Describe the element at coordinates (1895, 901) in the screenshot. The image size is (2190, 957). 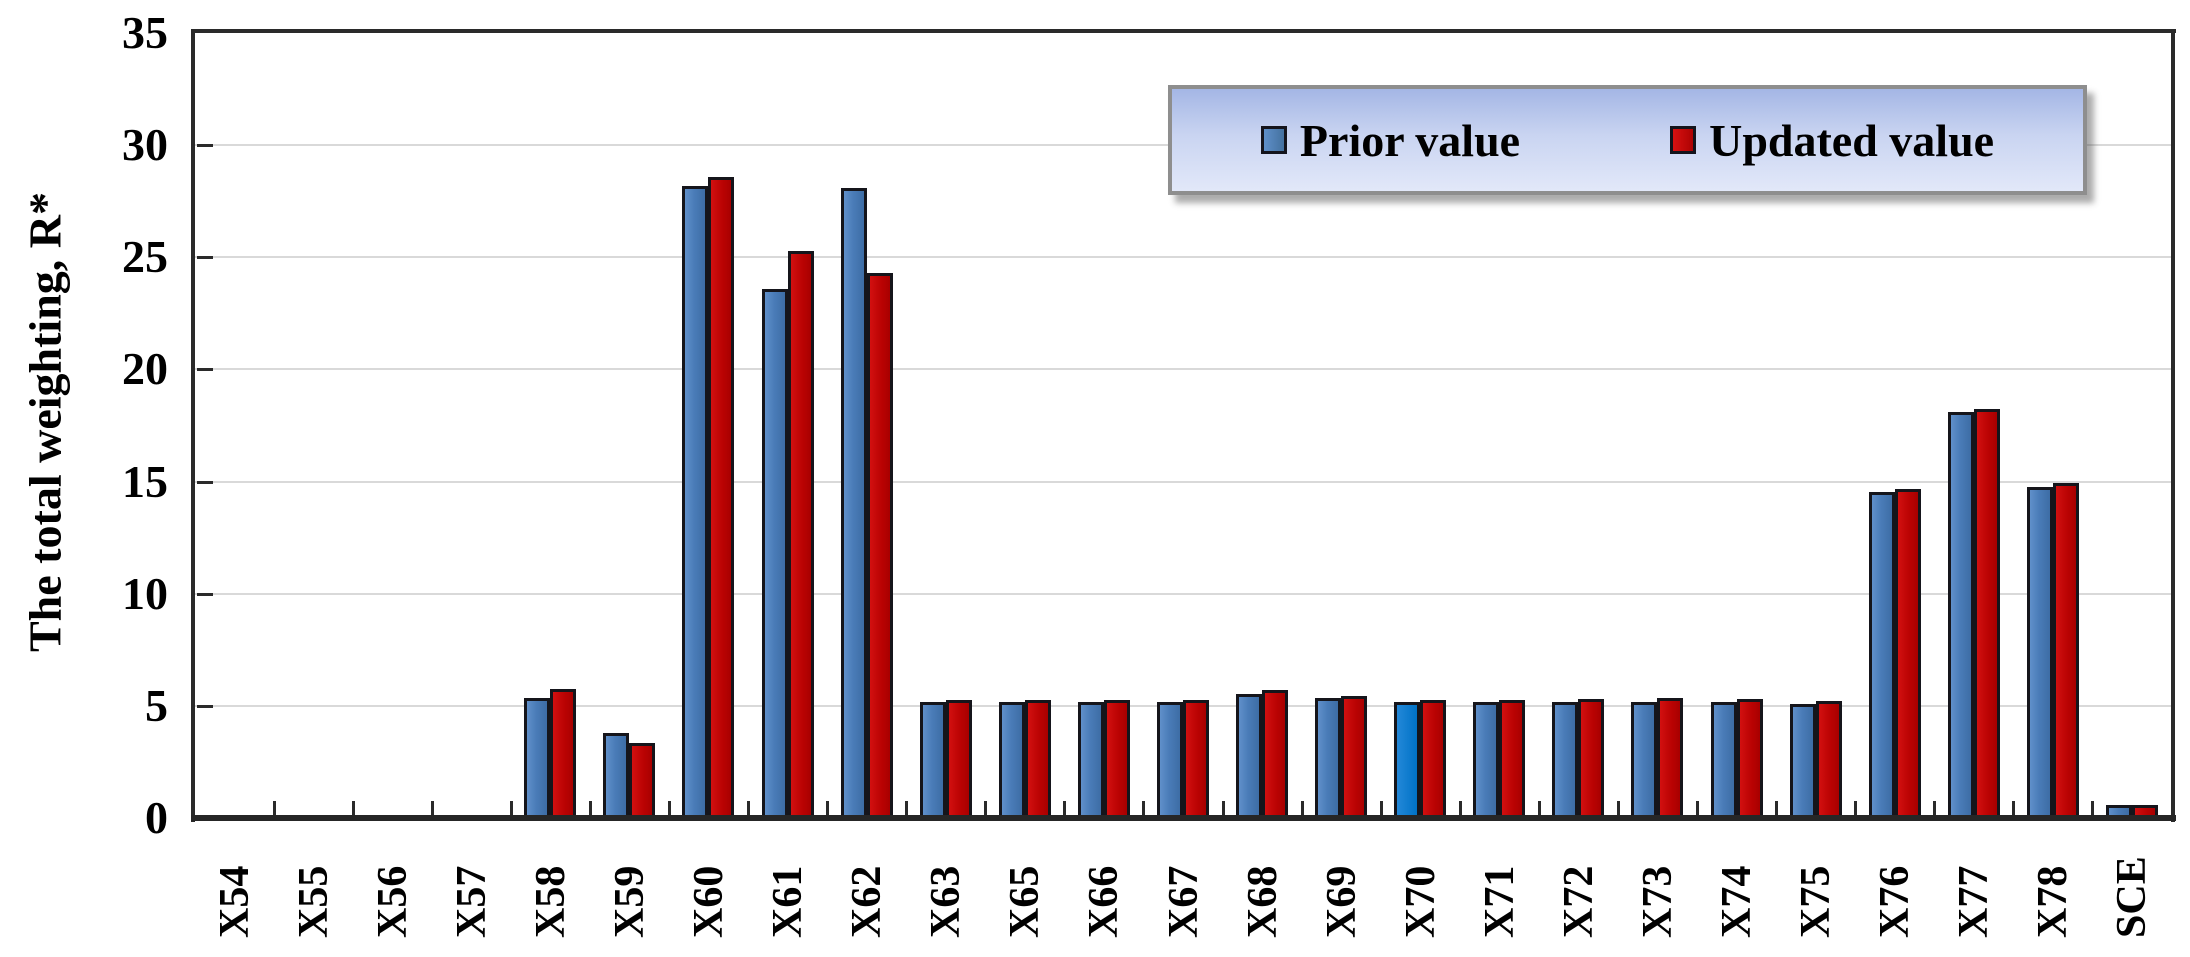
I see `x-axis-label-X76: X76` at that location.